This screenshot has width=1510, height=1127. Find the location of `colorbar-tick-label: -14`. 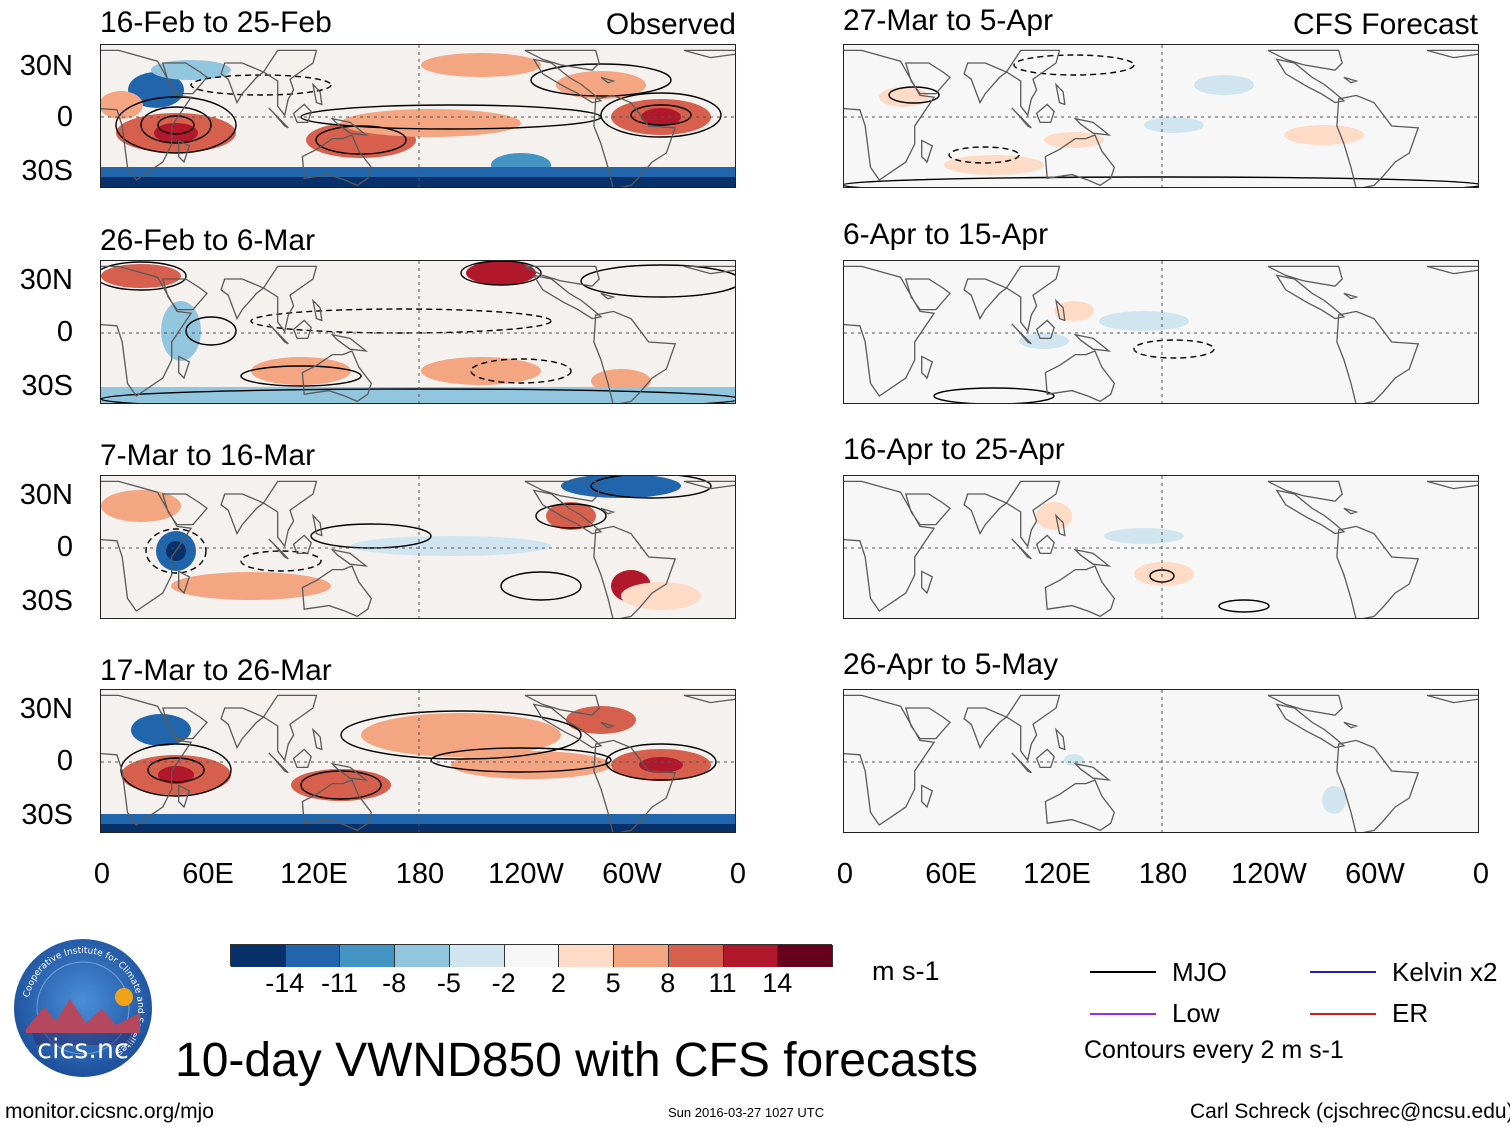

colorbar-tick-label: -14 is located at coordinates (285, 983).